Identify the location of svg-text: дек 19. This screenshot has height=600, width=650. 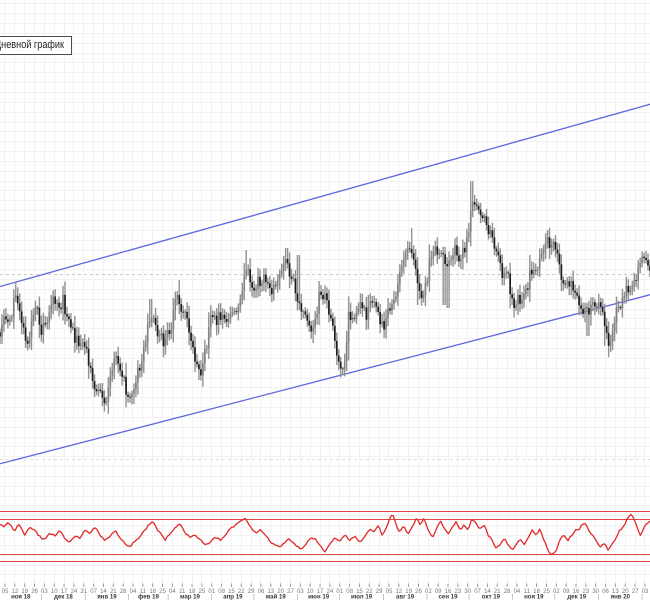
(576, 597).